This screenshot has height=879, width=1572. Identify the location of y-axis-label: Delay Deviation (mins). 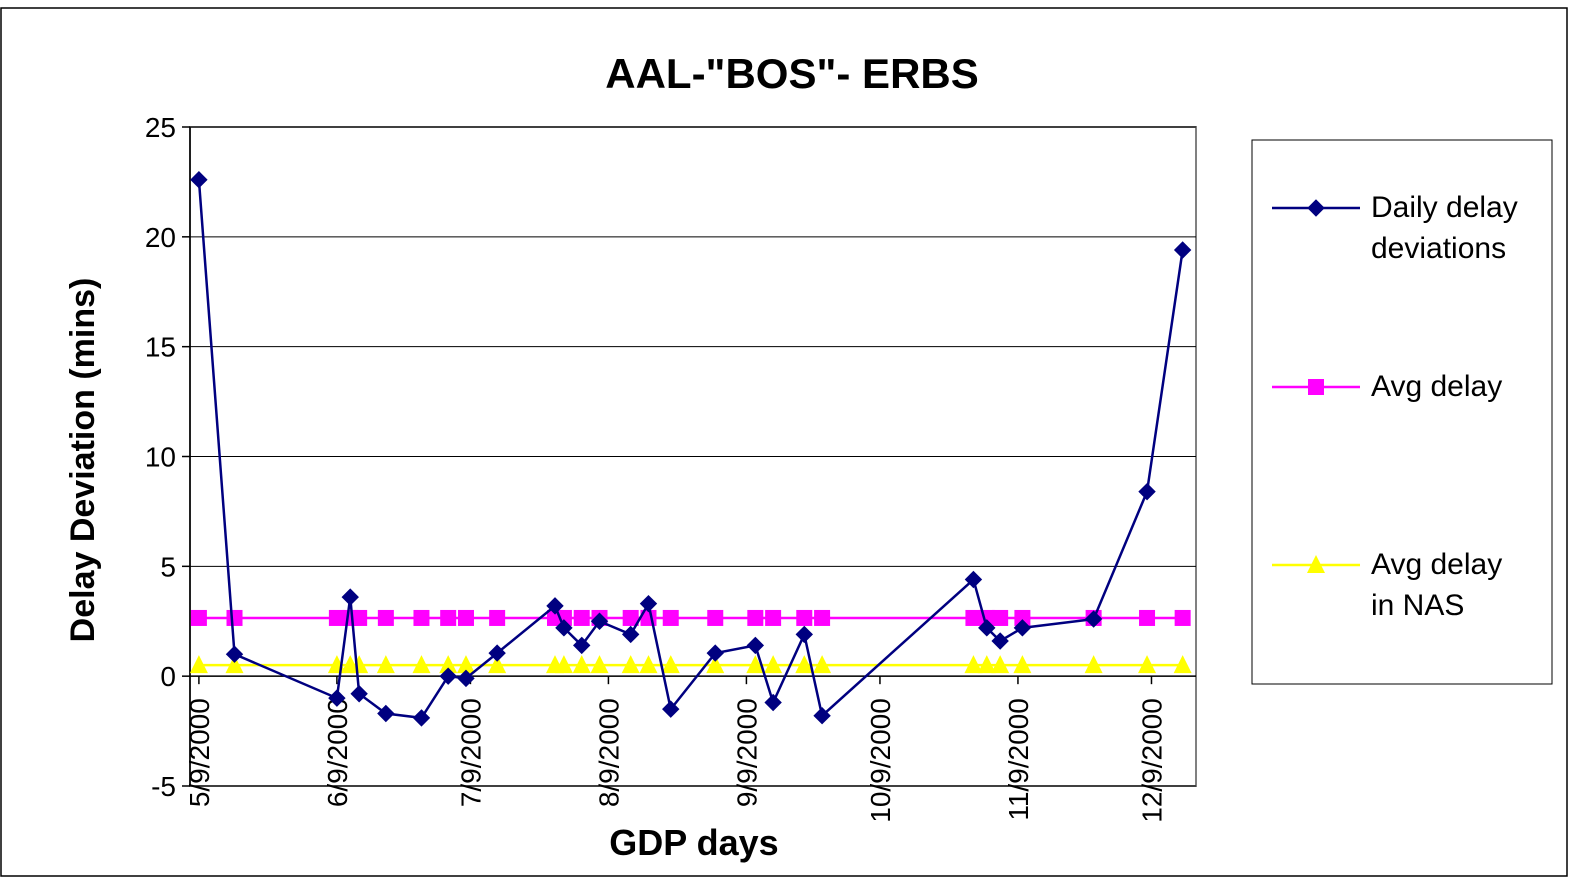
(83, 460).